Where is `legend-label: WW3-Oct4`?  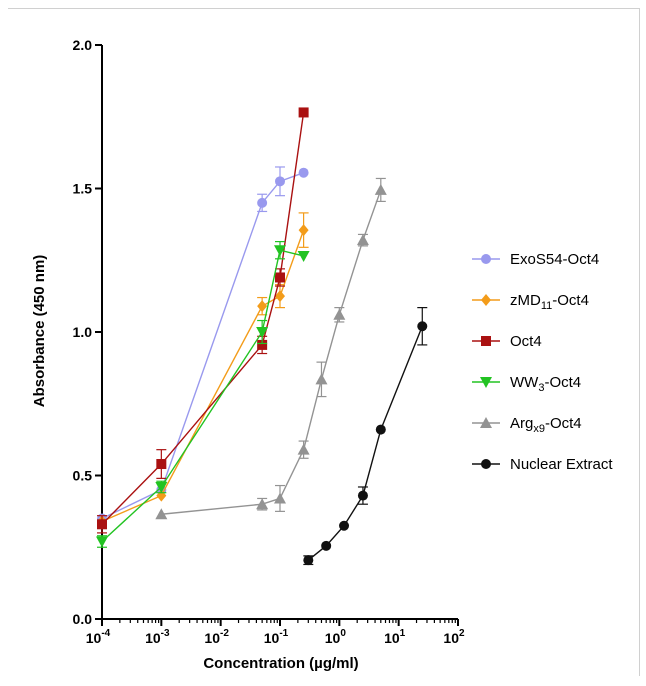 legend-label: WW3-Oct4 is located at coordinates (545, 384).